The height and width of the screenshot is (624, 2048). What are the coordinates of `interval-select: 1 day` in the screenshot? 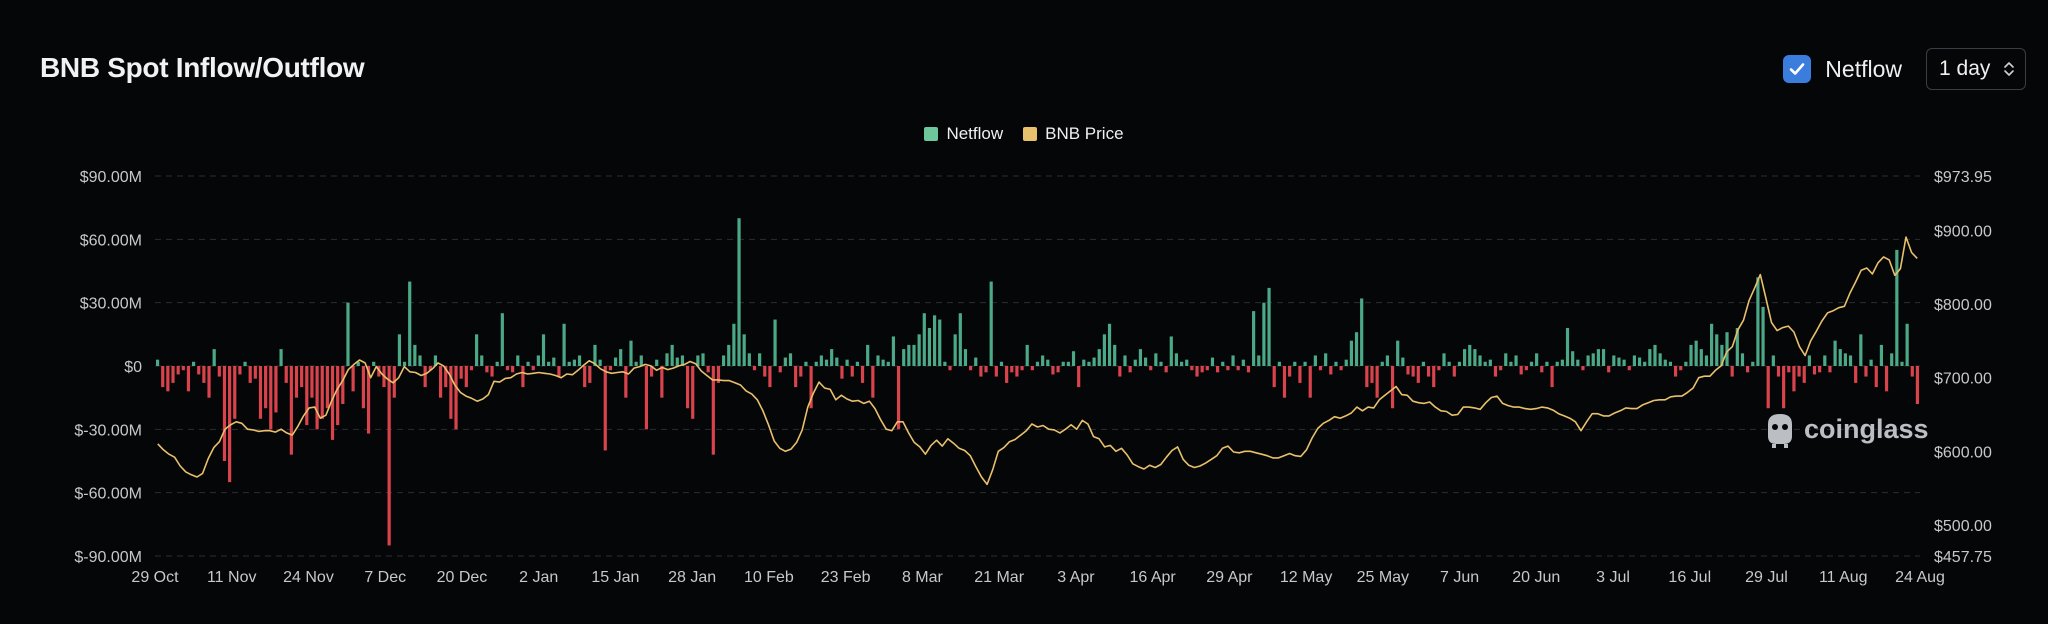 It's located at (1976, 69).